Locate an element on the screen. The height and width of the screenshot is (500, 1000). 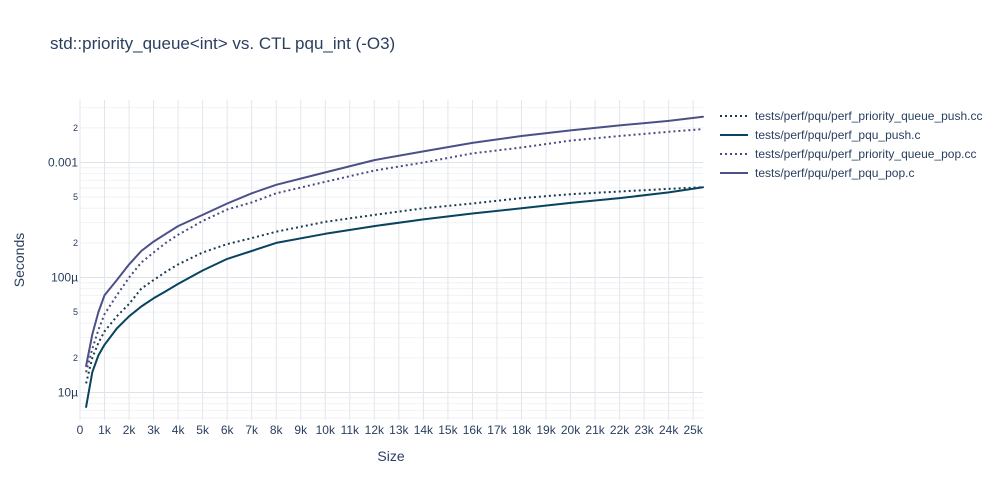
x-tick-label: 3k is located at coordinates (154, 430).